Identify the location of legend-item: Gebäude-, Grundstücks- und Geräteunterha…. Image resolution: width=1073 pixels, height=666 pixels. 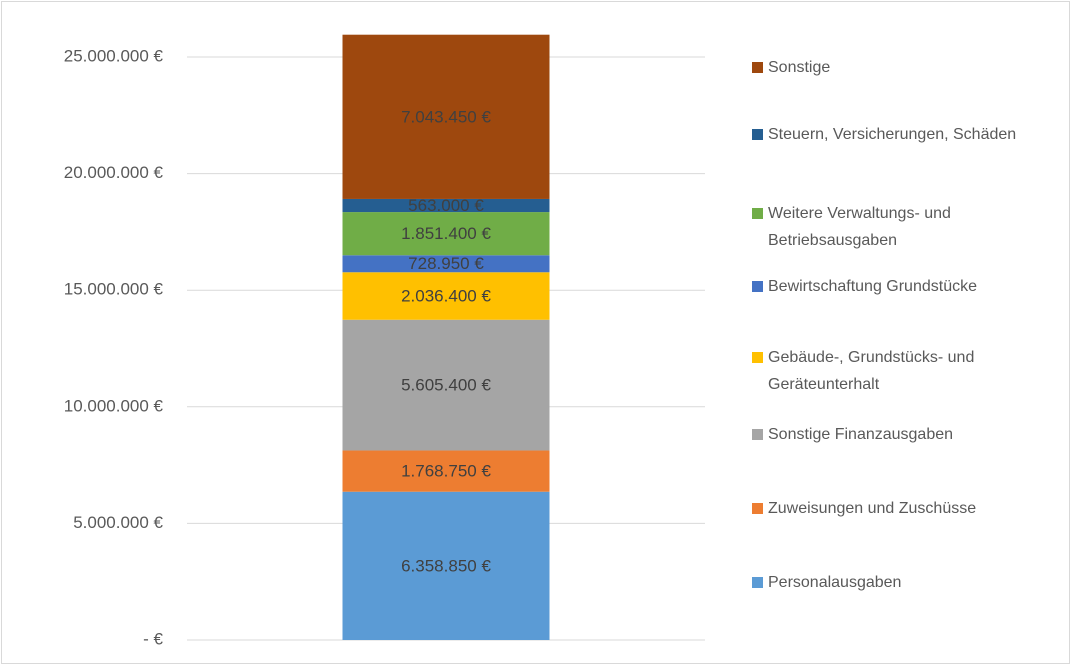
(890, 371).